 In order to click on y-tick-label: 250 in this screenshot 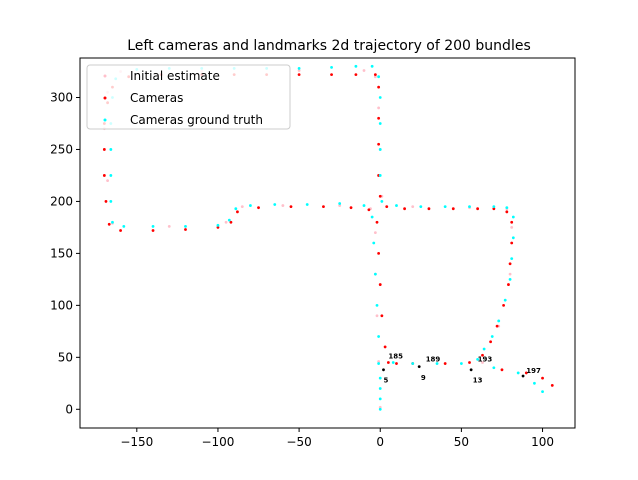, I will do `click(61, 149)`.